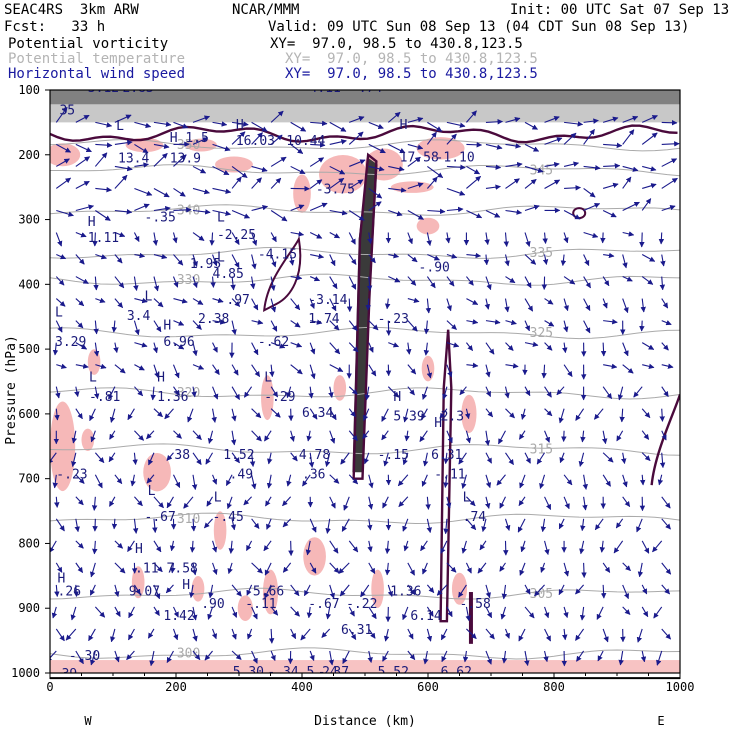 The image size is (740, 740). I want to click on extremum-label: .38, so click(178, 455).